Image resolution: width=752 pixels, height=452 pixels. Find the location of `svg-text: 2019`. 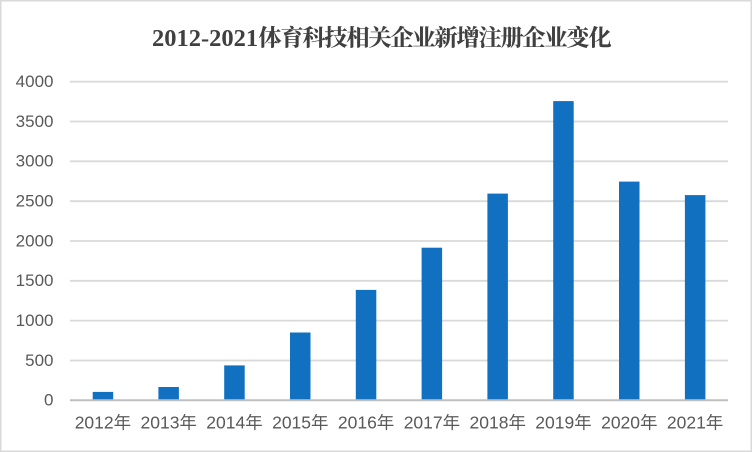

svg-text: 2019 is located at coordinates (554, 423).